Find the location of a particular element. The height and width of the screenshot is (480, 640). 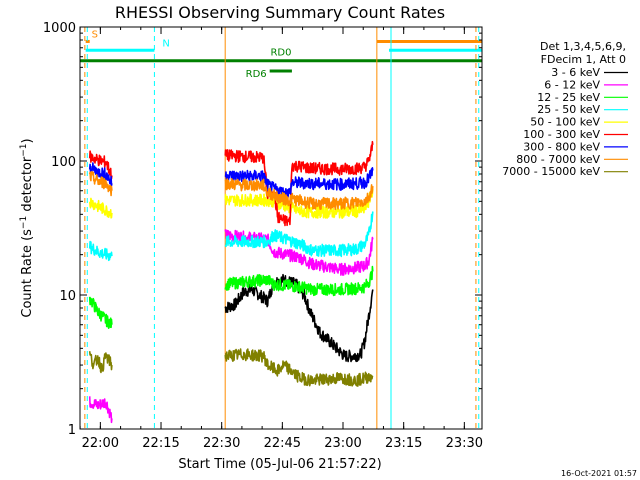

state-label-s: S is located at coordinates (95, 34).